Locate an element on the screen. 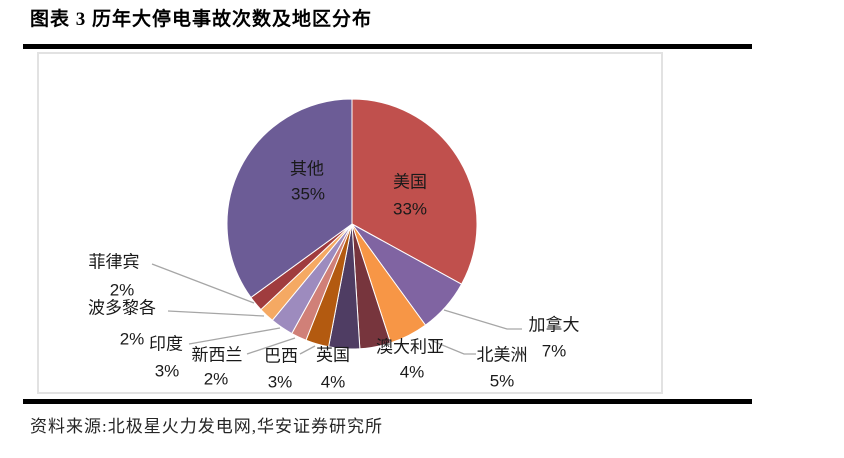  figure-title: 图表 3 历年大停电事故次数及地区分布 is located at coordinates (201, 19).